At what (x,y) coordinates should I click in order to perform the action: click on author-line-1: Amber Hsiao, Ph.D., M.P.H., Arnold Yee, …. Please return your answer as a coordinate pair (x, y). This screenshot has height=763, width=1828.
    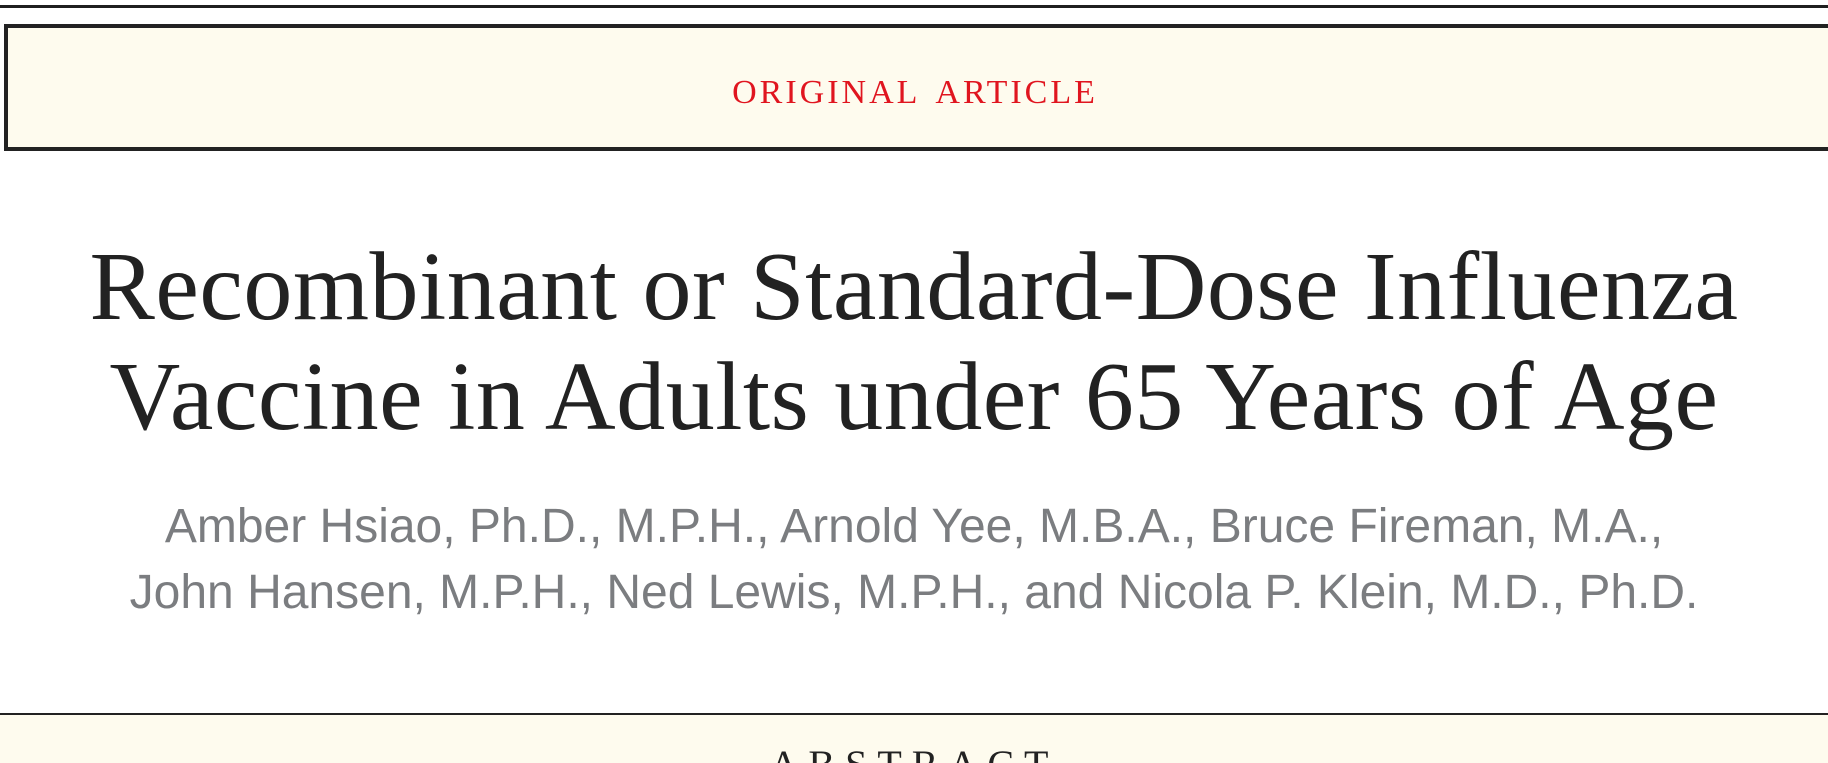
    Looking at the image, I should click on (914, 526).